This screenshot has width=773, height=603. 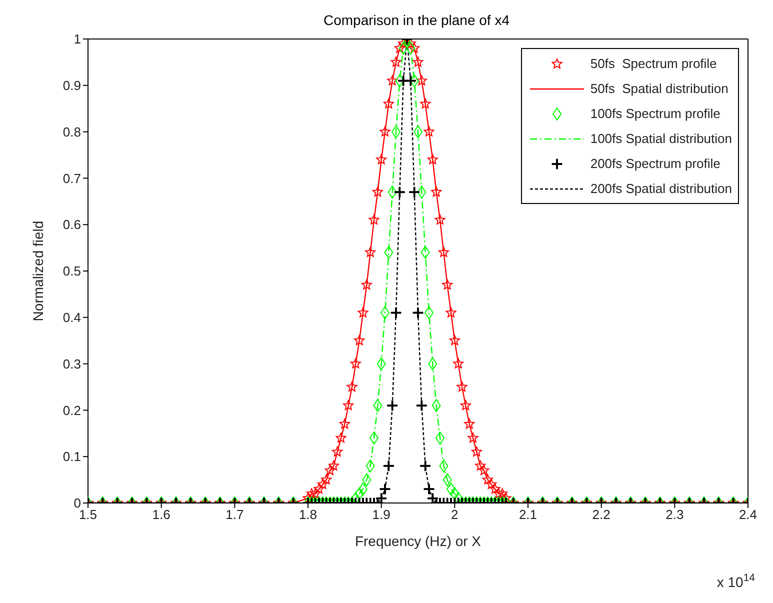 I want to click on y-tick-label: 0.6, so click(x=71, y=224).